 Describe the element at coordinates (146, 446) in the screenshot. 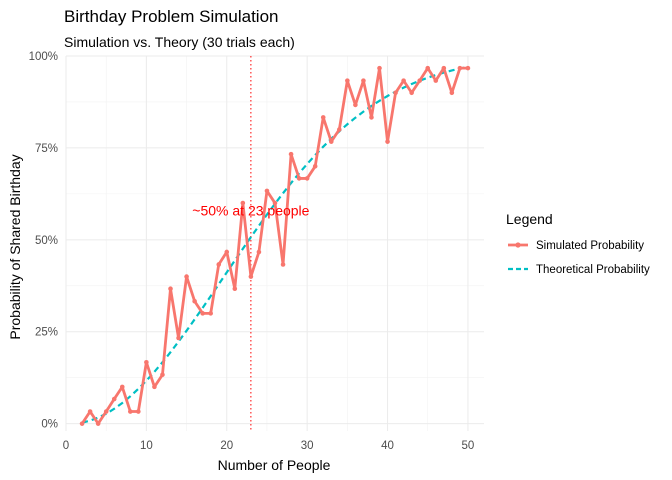

I see `x-tick-label: 10` at that location.